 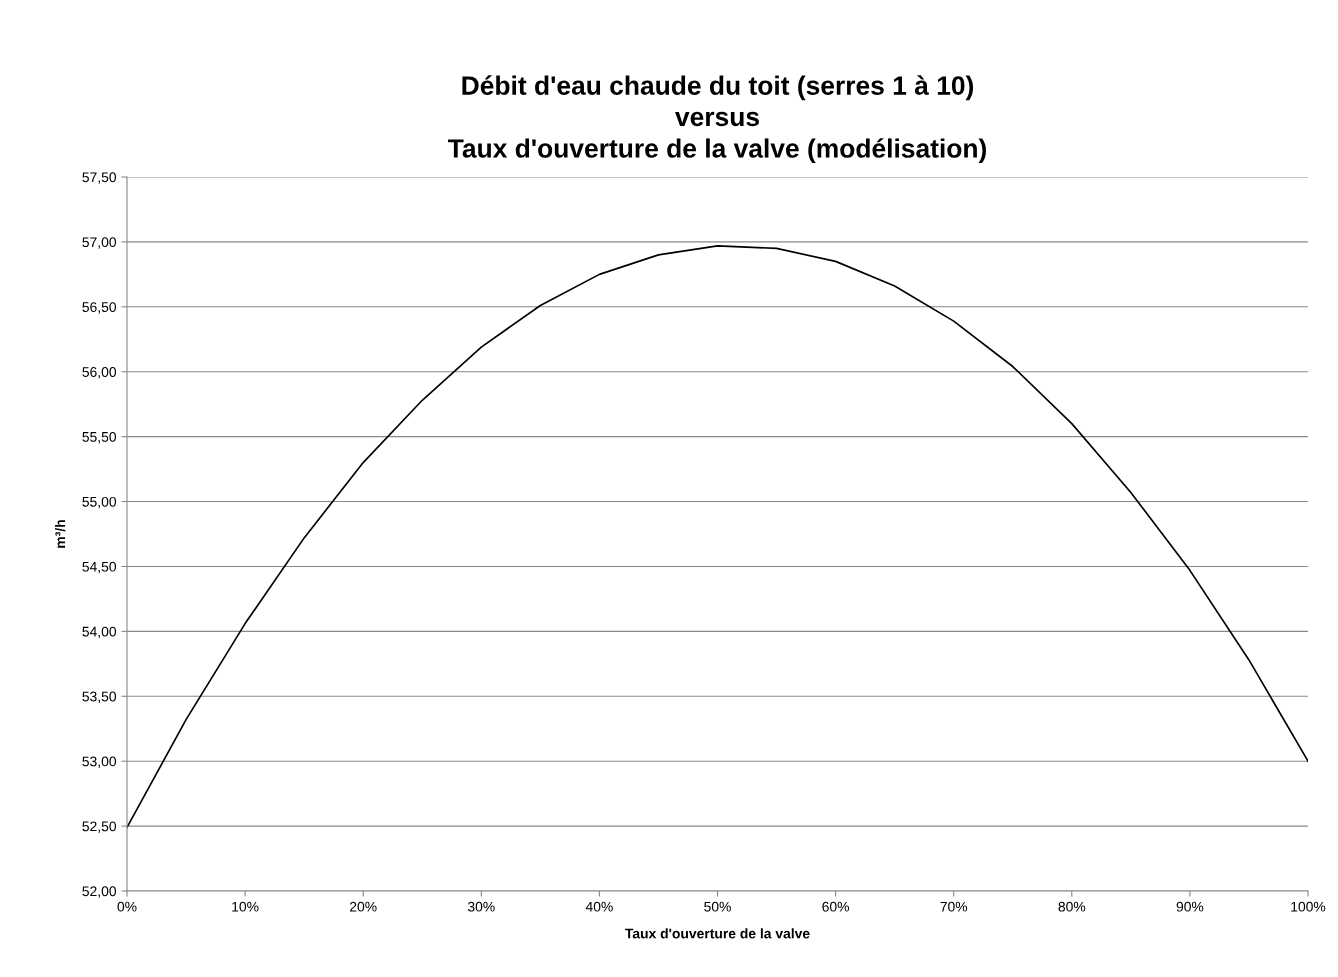 I want to click on y-tick-label: 52,00, so click(x=99, y=892).